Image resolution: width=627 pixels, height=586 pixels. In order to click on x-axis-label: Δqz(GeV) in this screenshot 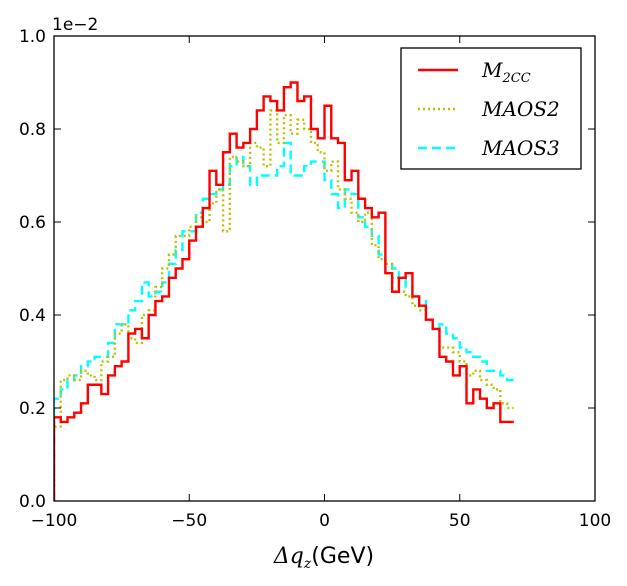, I will do `click(323, 558)`.